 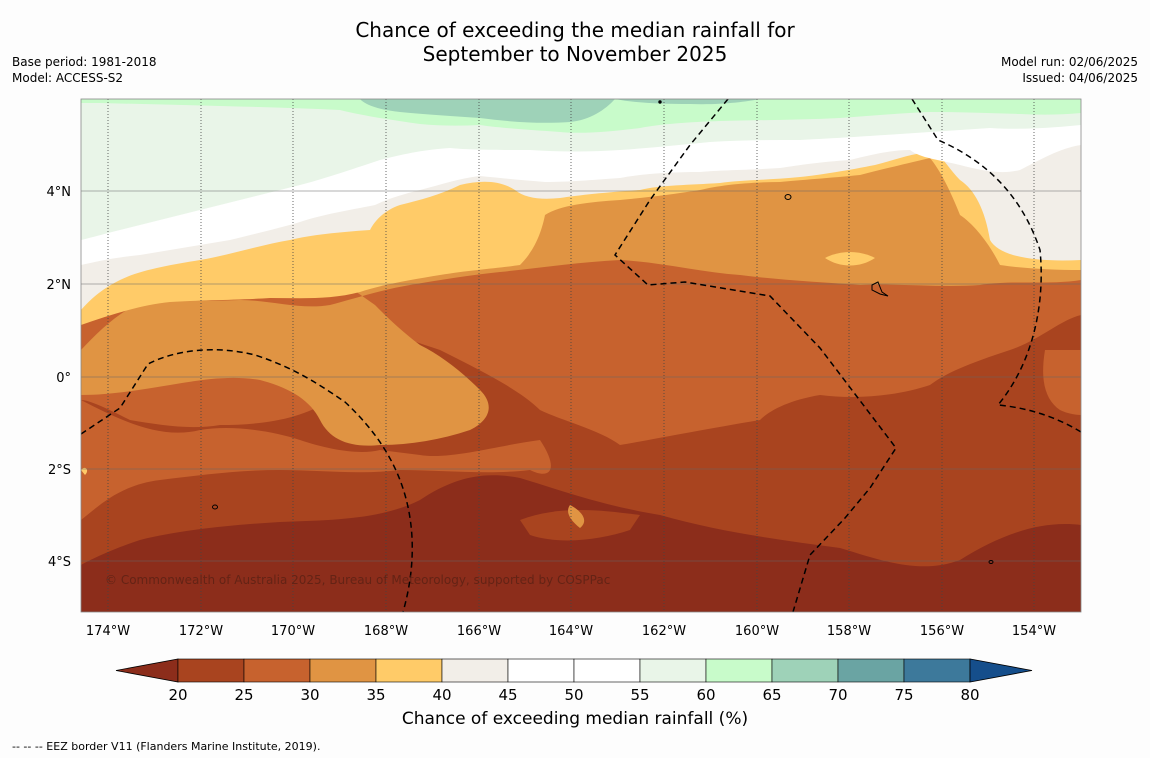 What do you see at coordinates (837, 695) in the screenshot?
I see `colorbar-label: 70` at bounding box center [837, 695].